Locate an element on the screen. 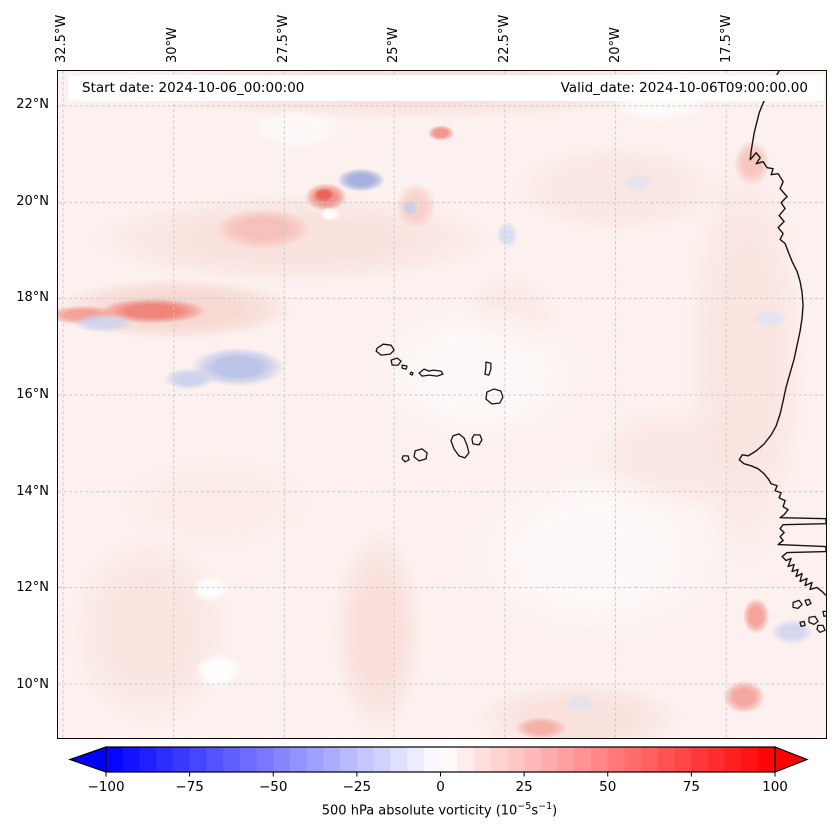 The image size is (837, 839). valid-date-label: Valid_date: 2024-10-06T09:00:00.00 is located at coordinates (684, 88).